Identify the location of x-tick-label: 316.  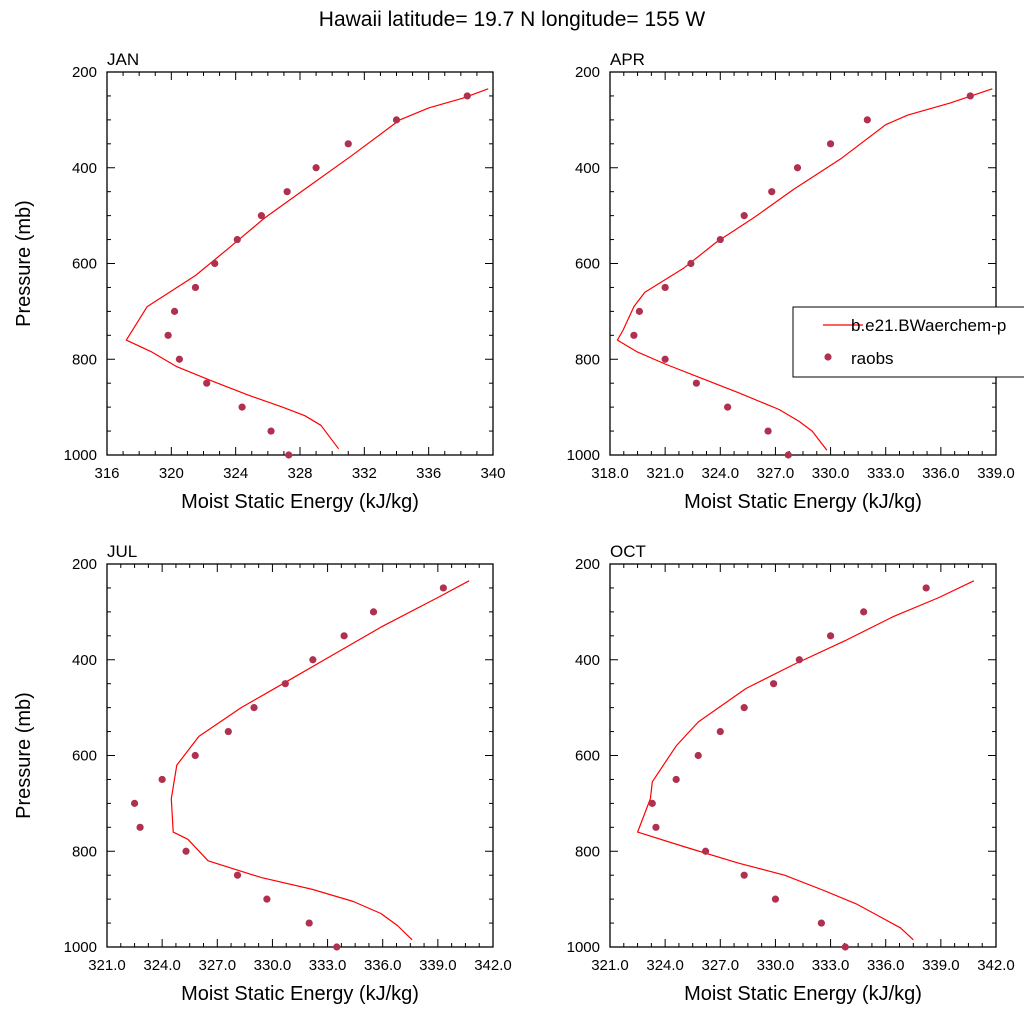
(106, 473).